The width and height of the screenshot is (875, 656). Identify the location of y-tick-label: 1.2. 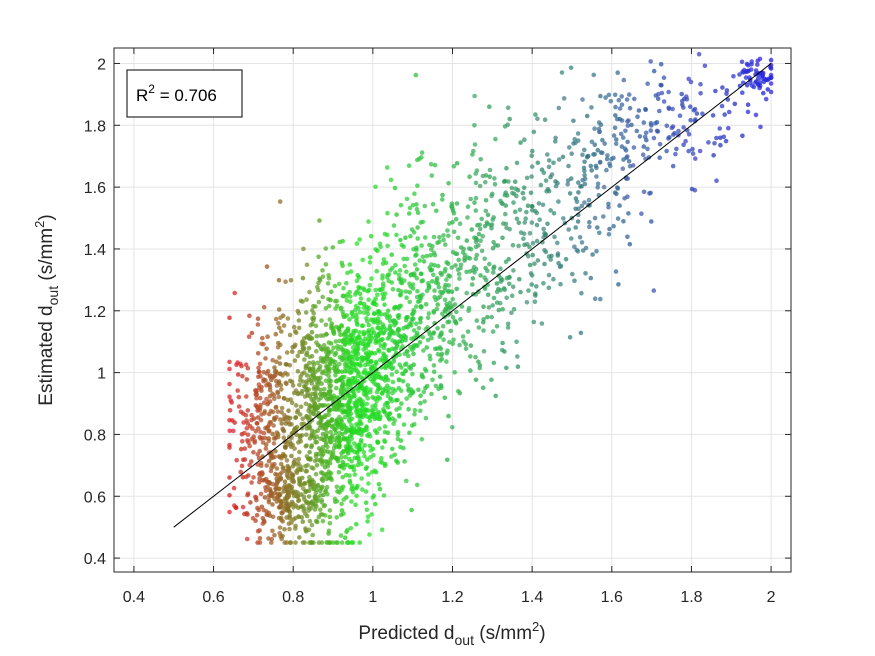
(95, 312).